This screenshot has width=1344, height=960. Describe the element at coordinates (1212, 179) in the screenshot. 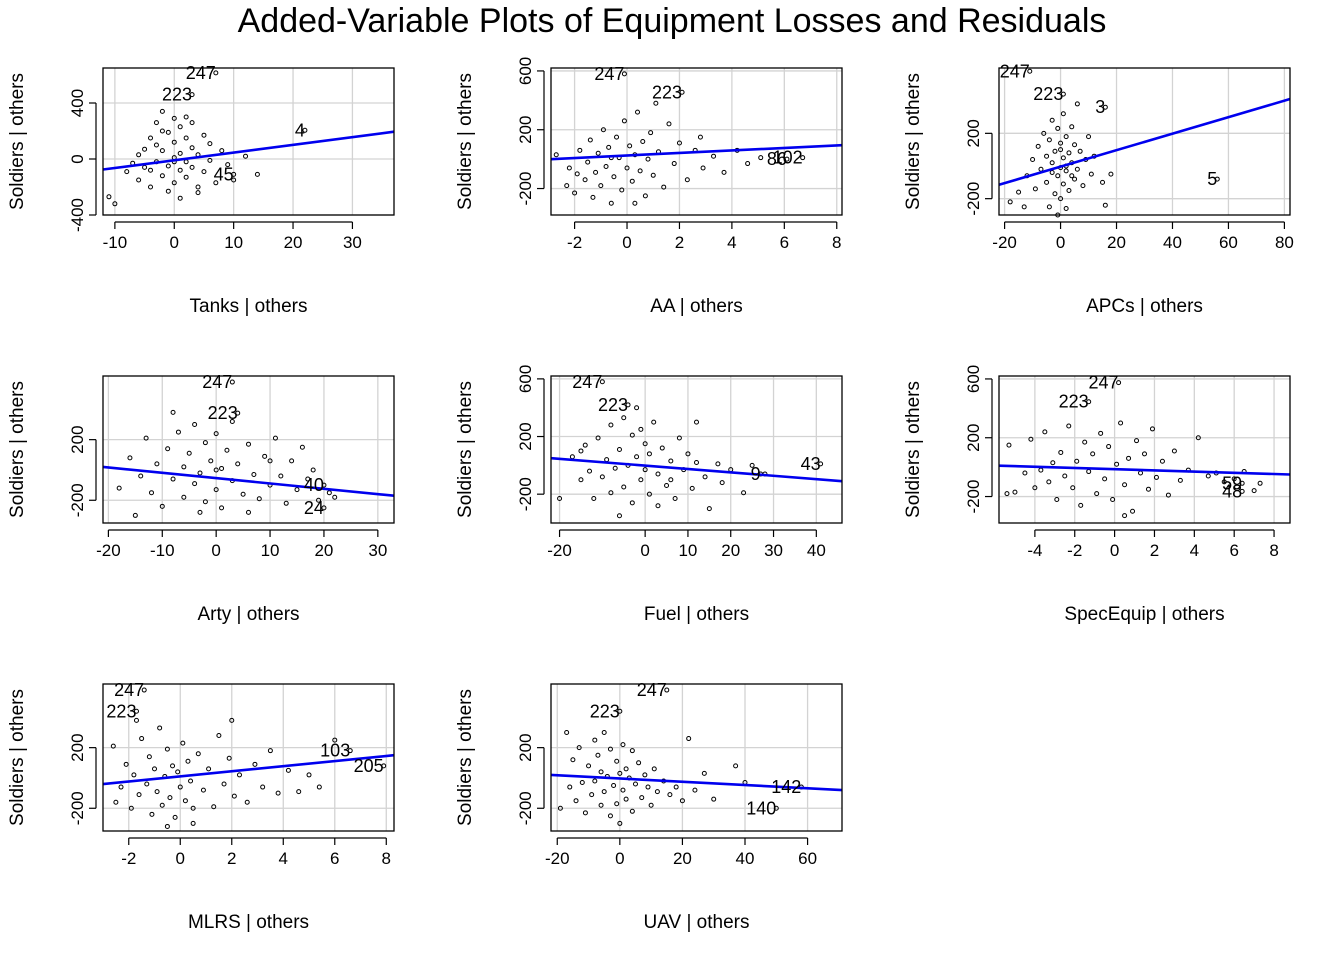

I see `point-label: 5` at that location.